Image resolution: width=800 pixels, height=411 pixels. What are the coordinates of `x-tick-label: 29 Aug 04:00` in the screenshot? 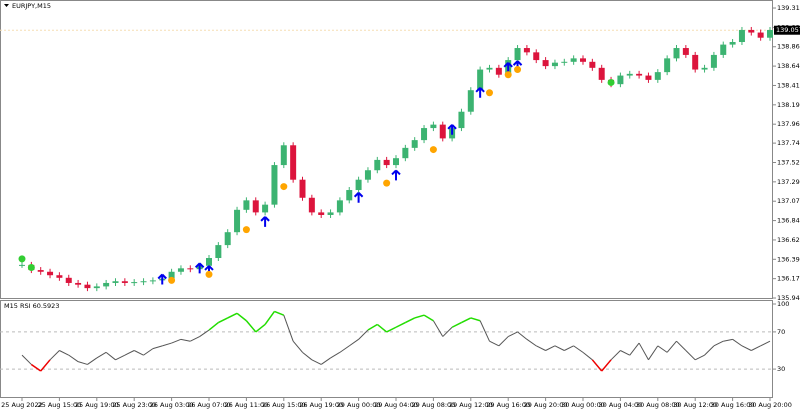 It's located at (396, 405).